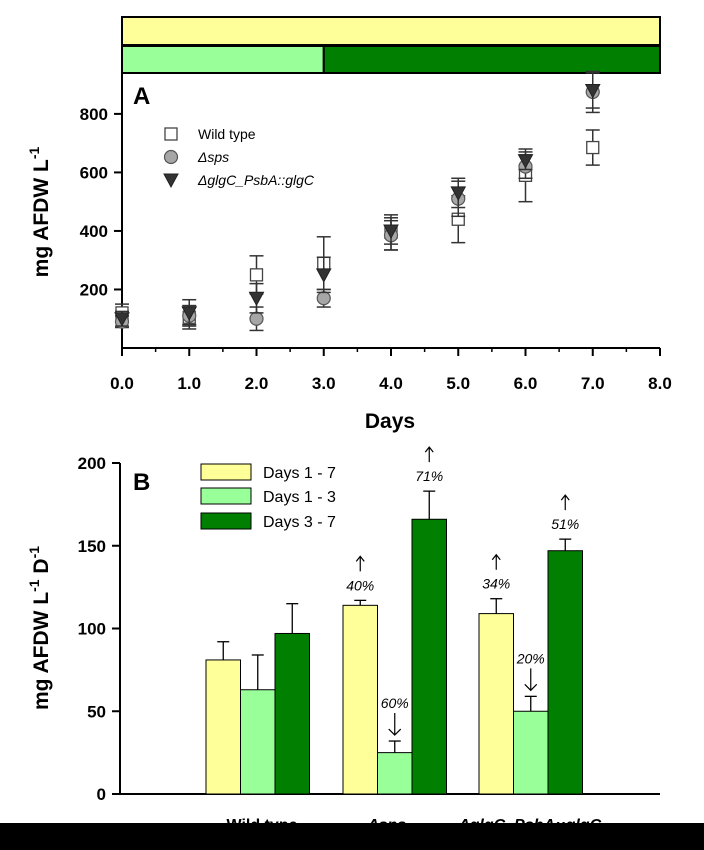 The height and width of the screenshot is (850, 704). What do you see at coordinates (94, 172) in the screenshot?
I see `y-tick-label: 600` at bounding box center [94, 172].